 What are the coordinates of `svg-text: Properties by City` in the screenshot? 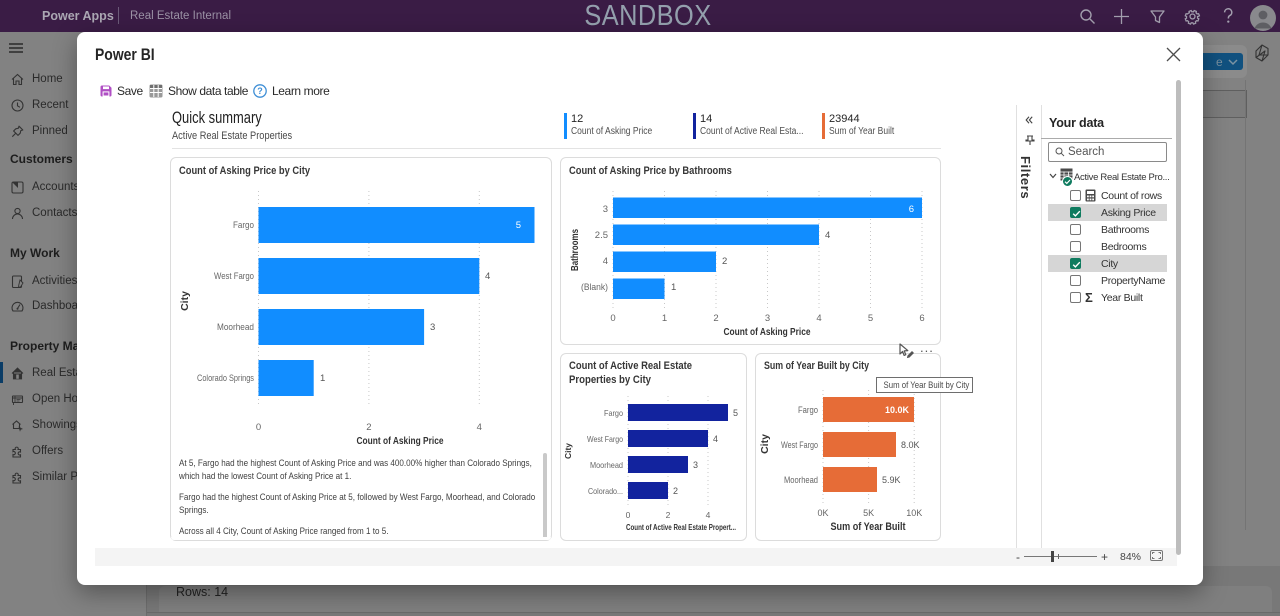 It's located at (610, 380).